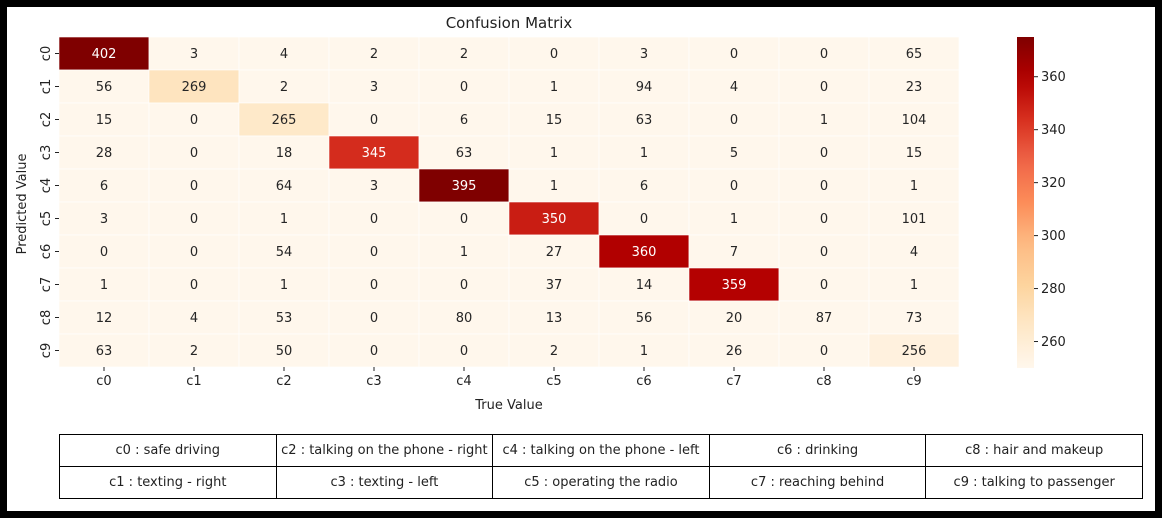  I want to click on colorbar-gradient, so click(1025, 202).